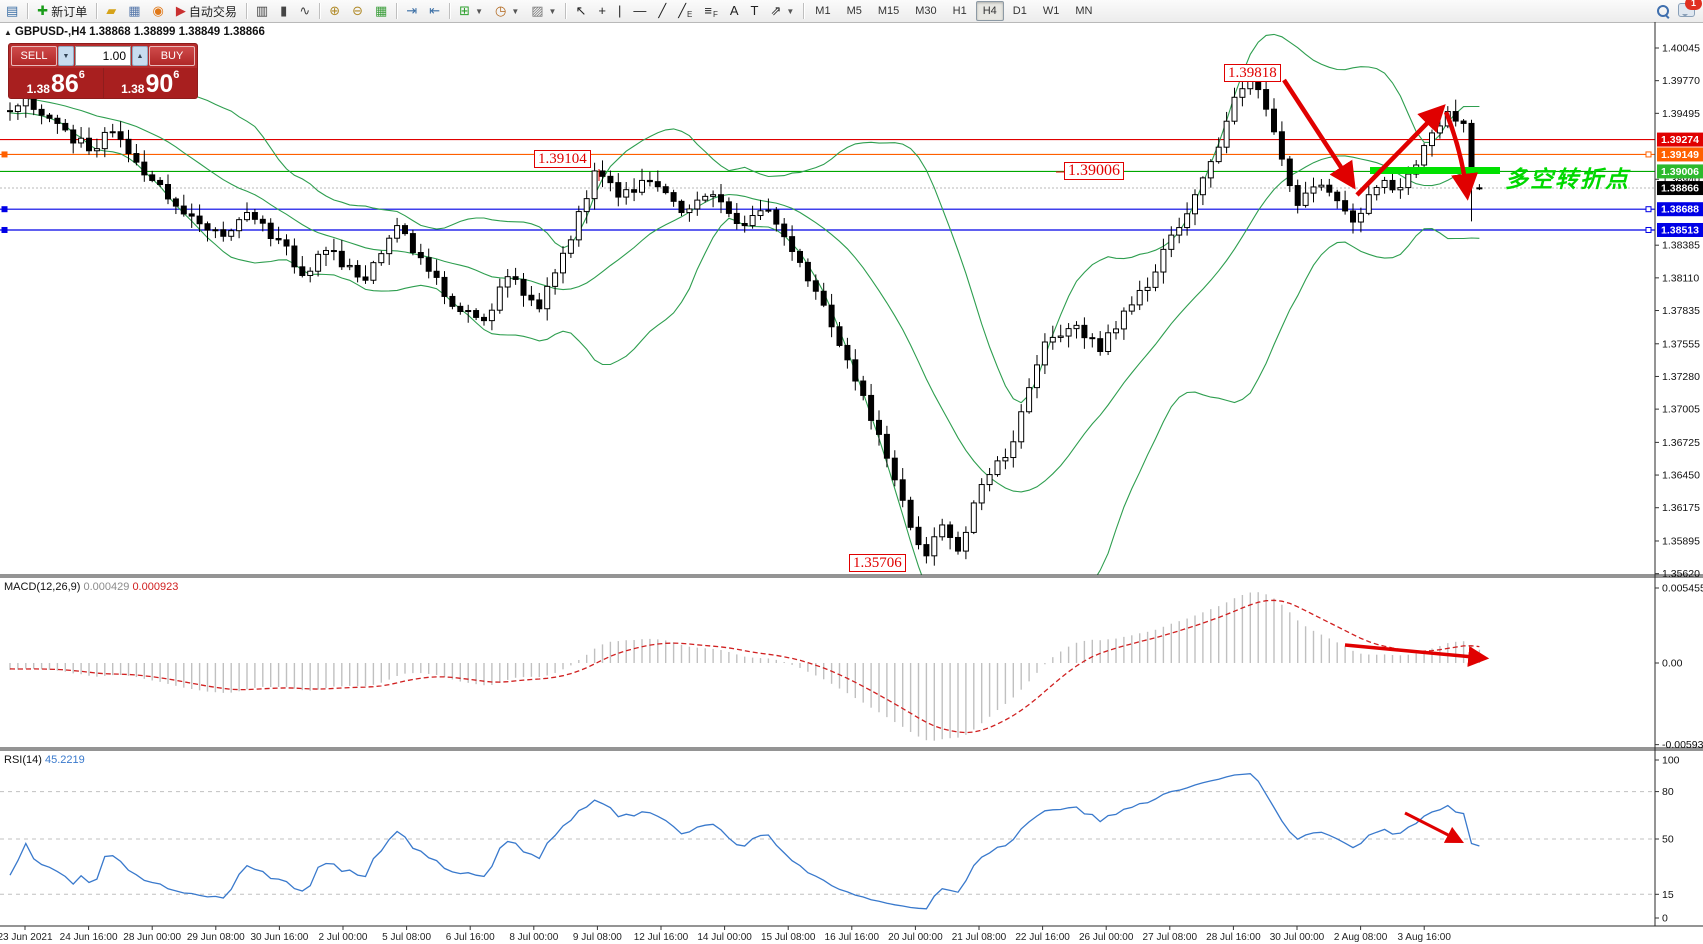  What do you see at coordinates (1049, 139) in the screenshot?
I see `annotations-layer` at bounding box center [1049, 139].